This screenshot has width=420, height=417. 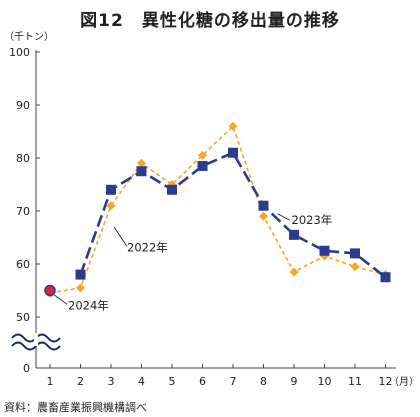 I want to click on y-tick-label: 50, so click(x=23, y=317).